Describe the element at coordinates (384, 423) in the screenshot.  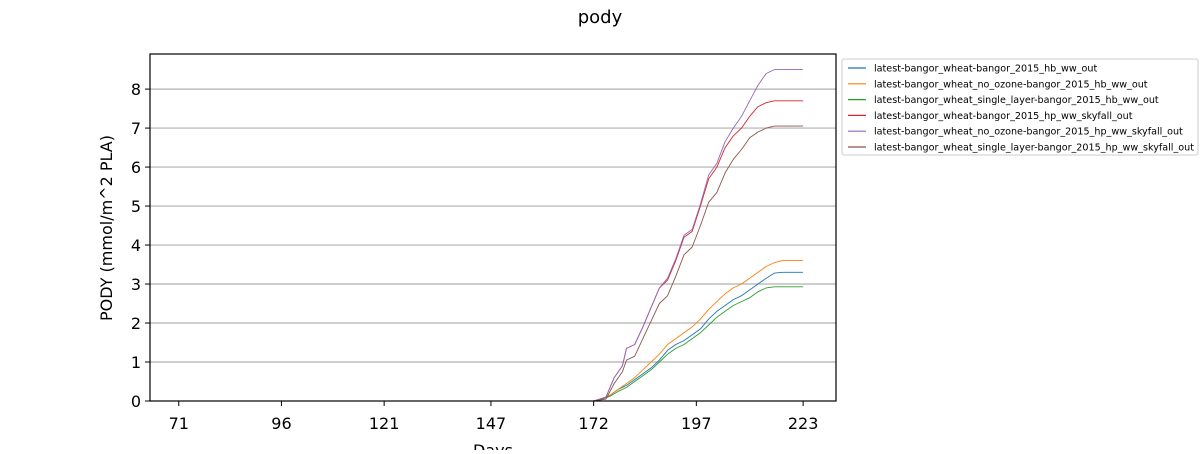
I see `x-tick-label: 121` at that location.